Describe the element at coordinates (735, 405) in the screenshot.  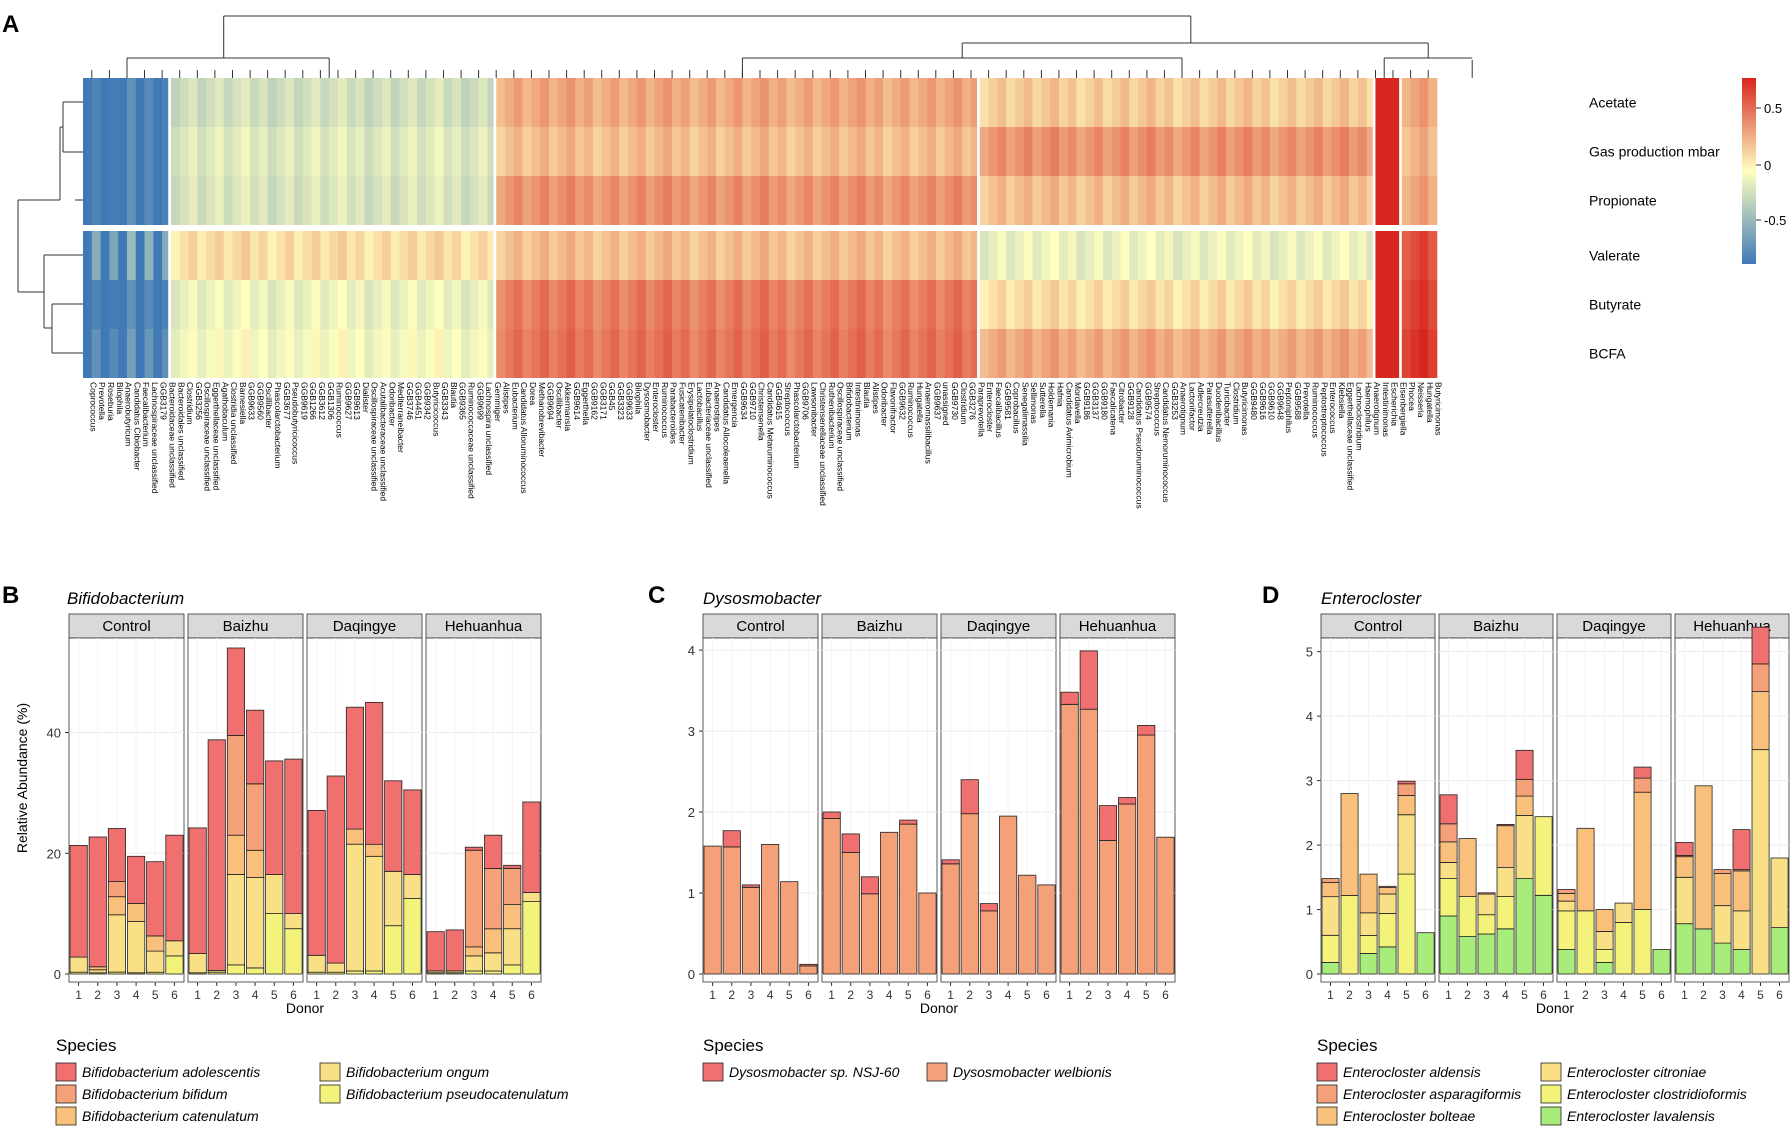
I see `heatmap-column-label: Emergencia` at that location.